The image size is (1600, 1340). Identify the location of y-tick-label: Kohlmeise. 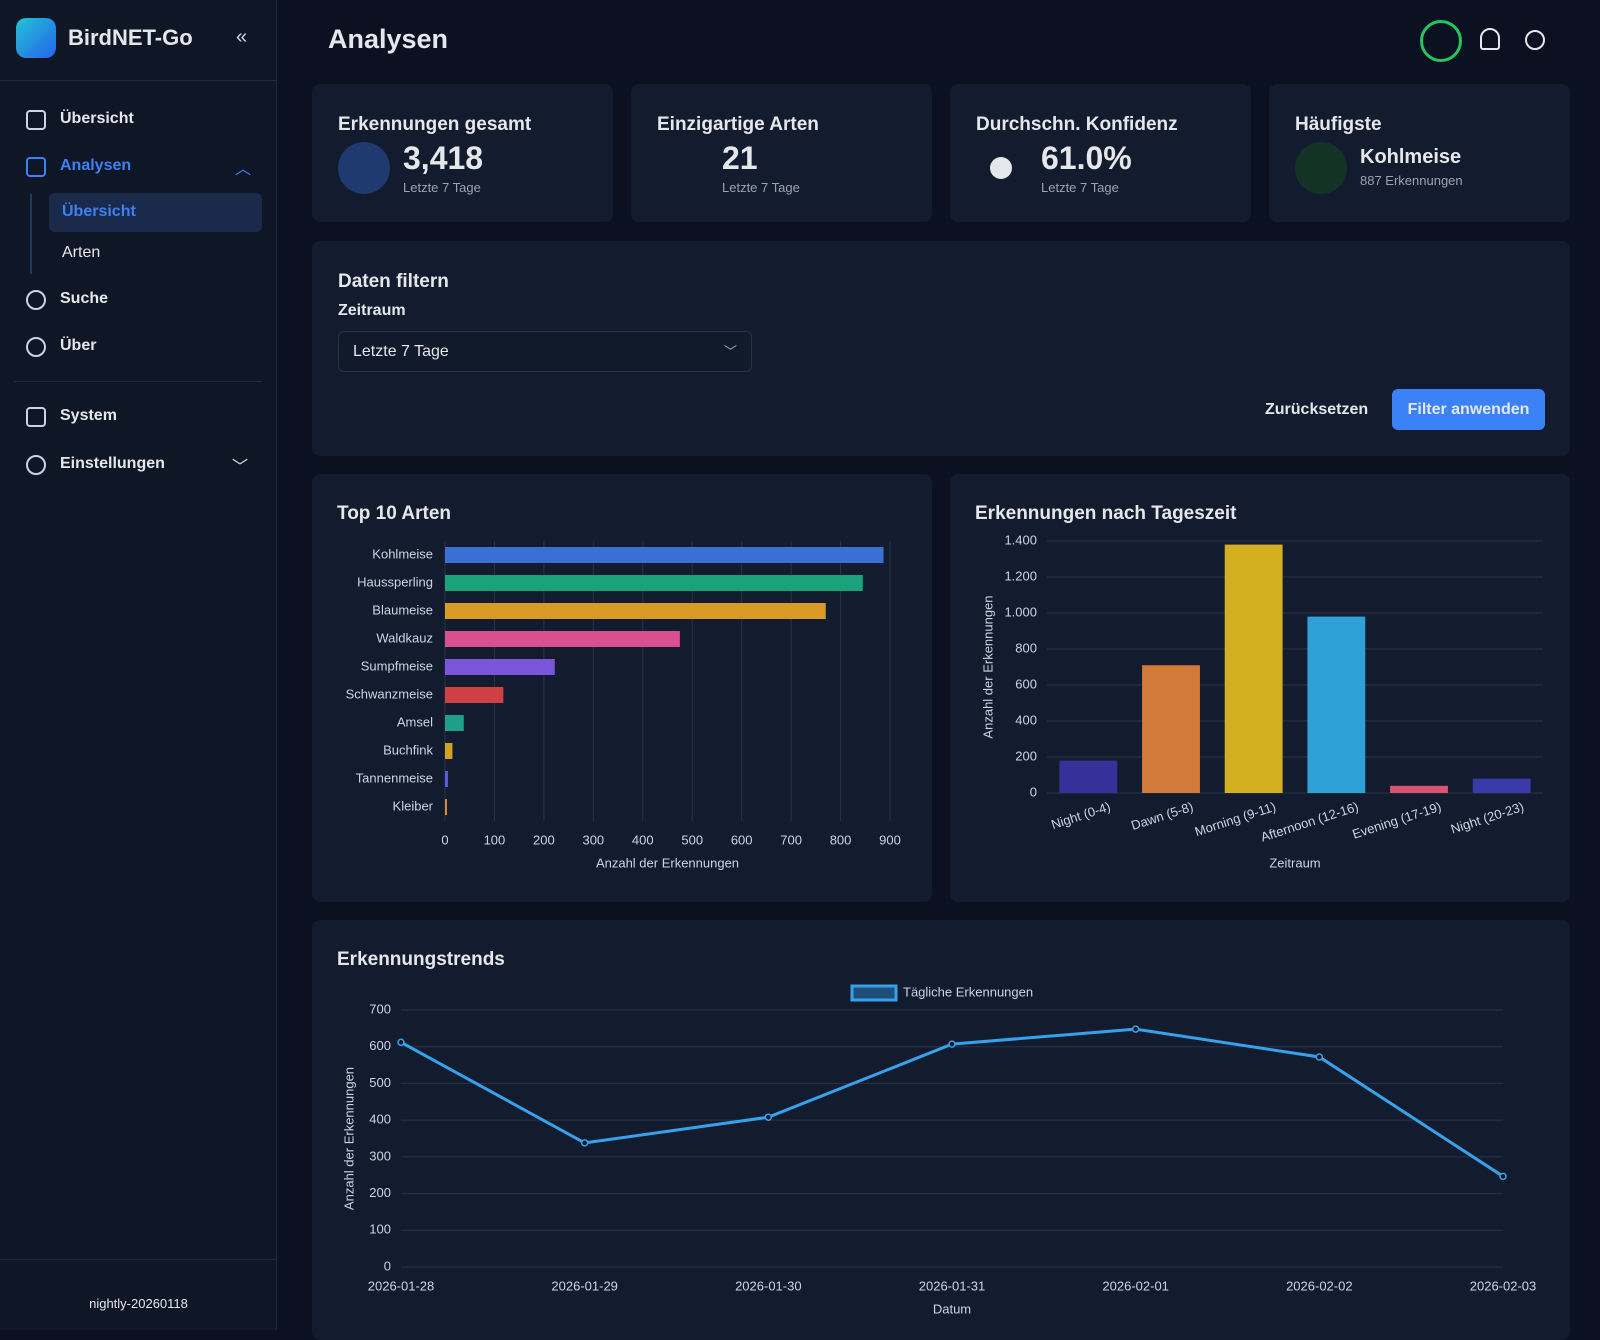
(402, 553).